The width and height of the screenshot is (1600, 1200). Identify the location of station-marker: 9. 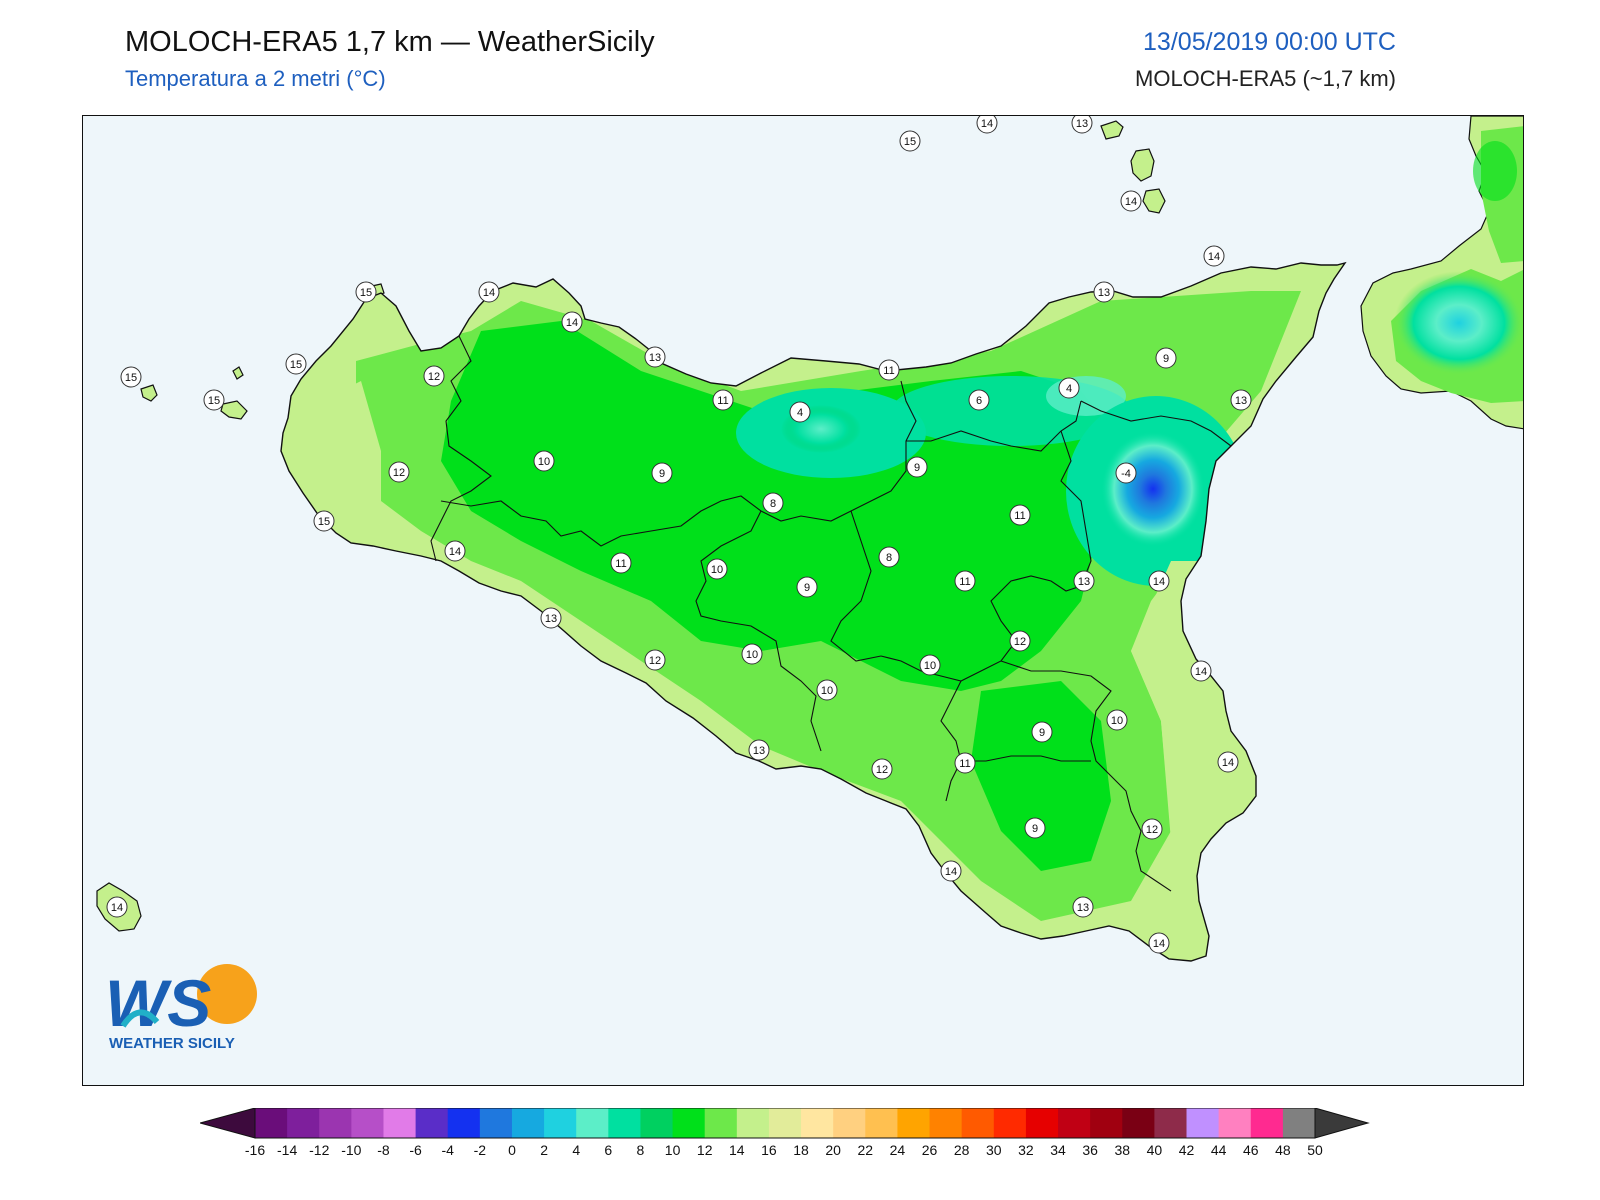
(1042, 732).